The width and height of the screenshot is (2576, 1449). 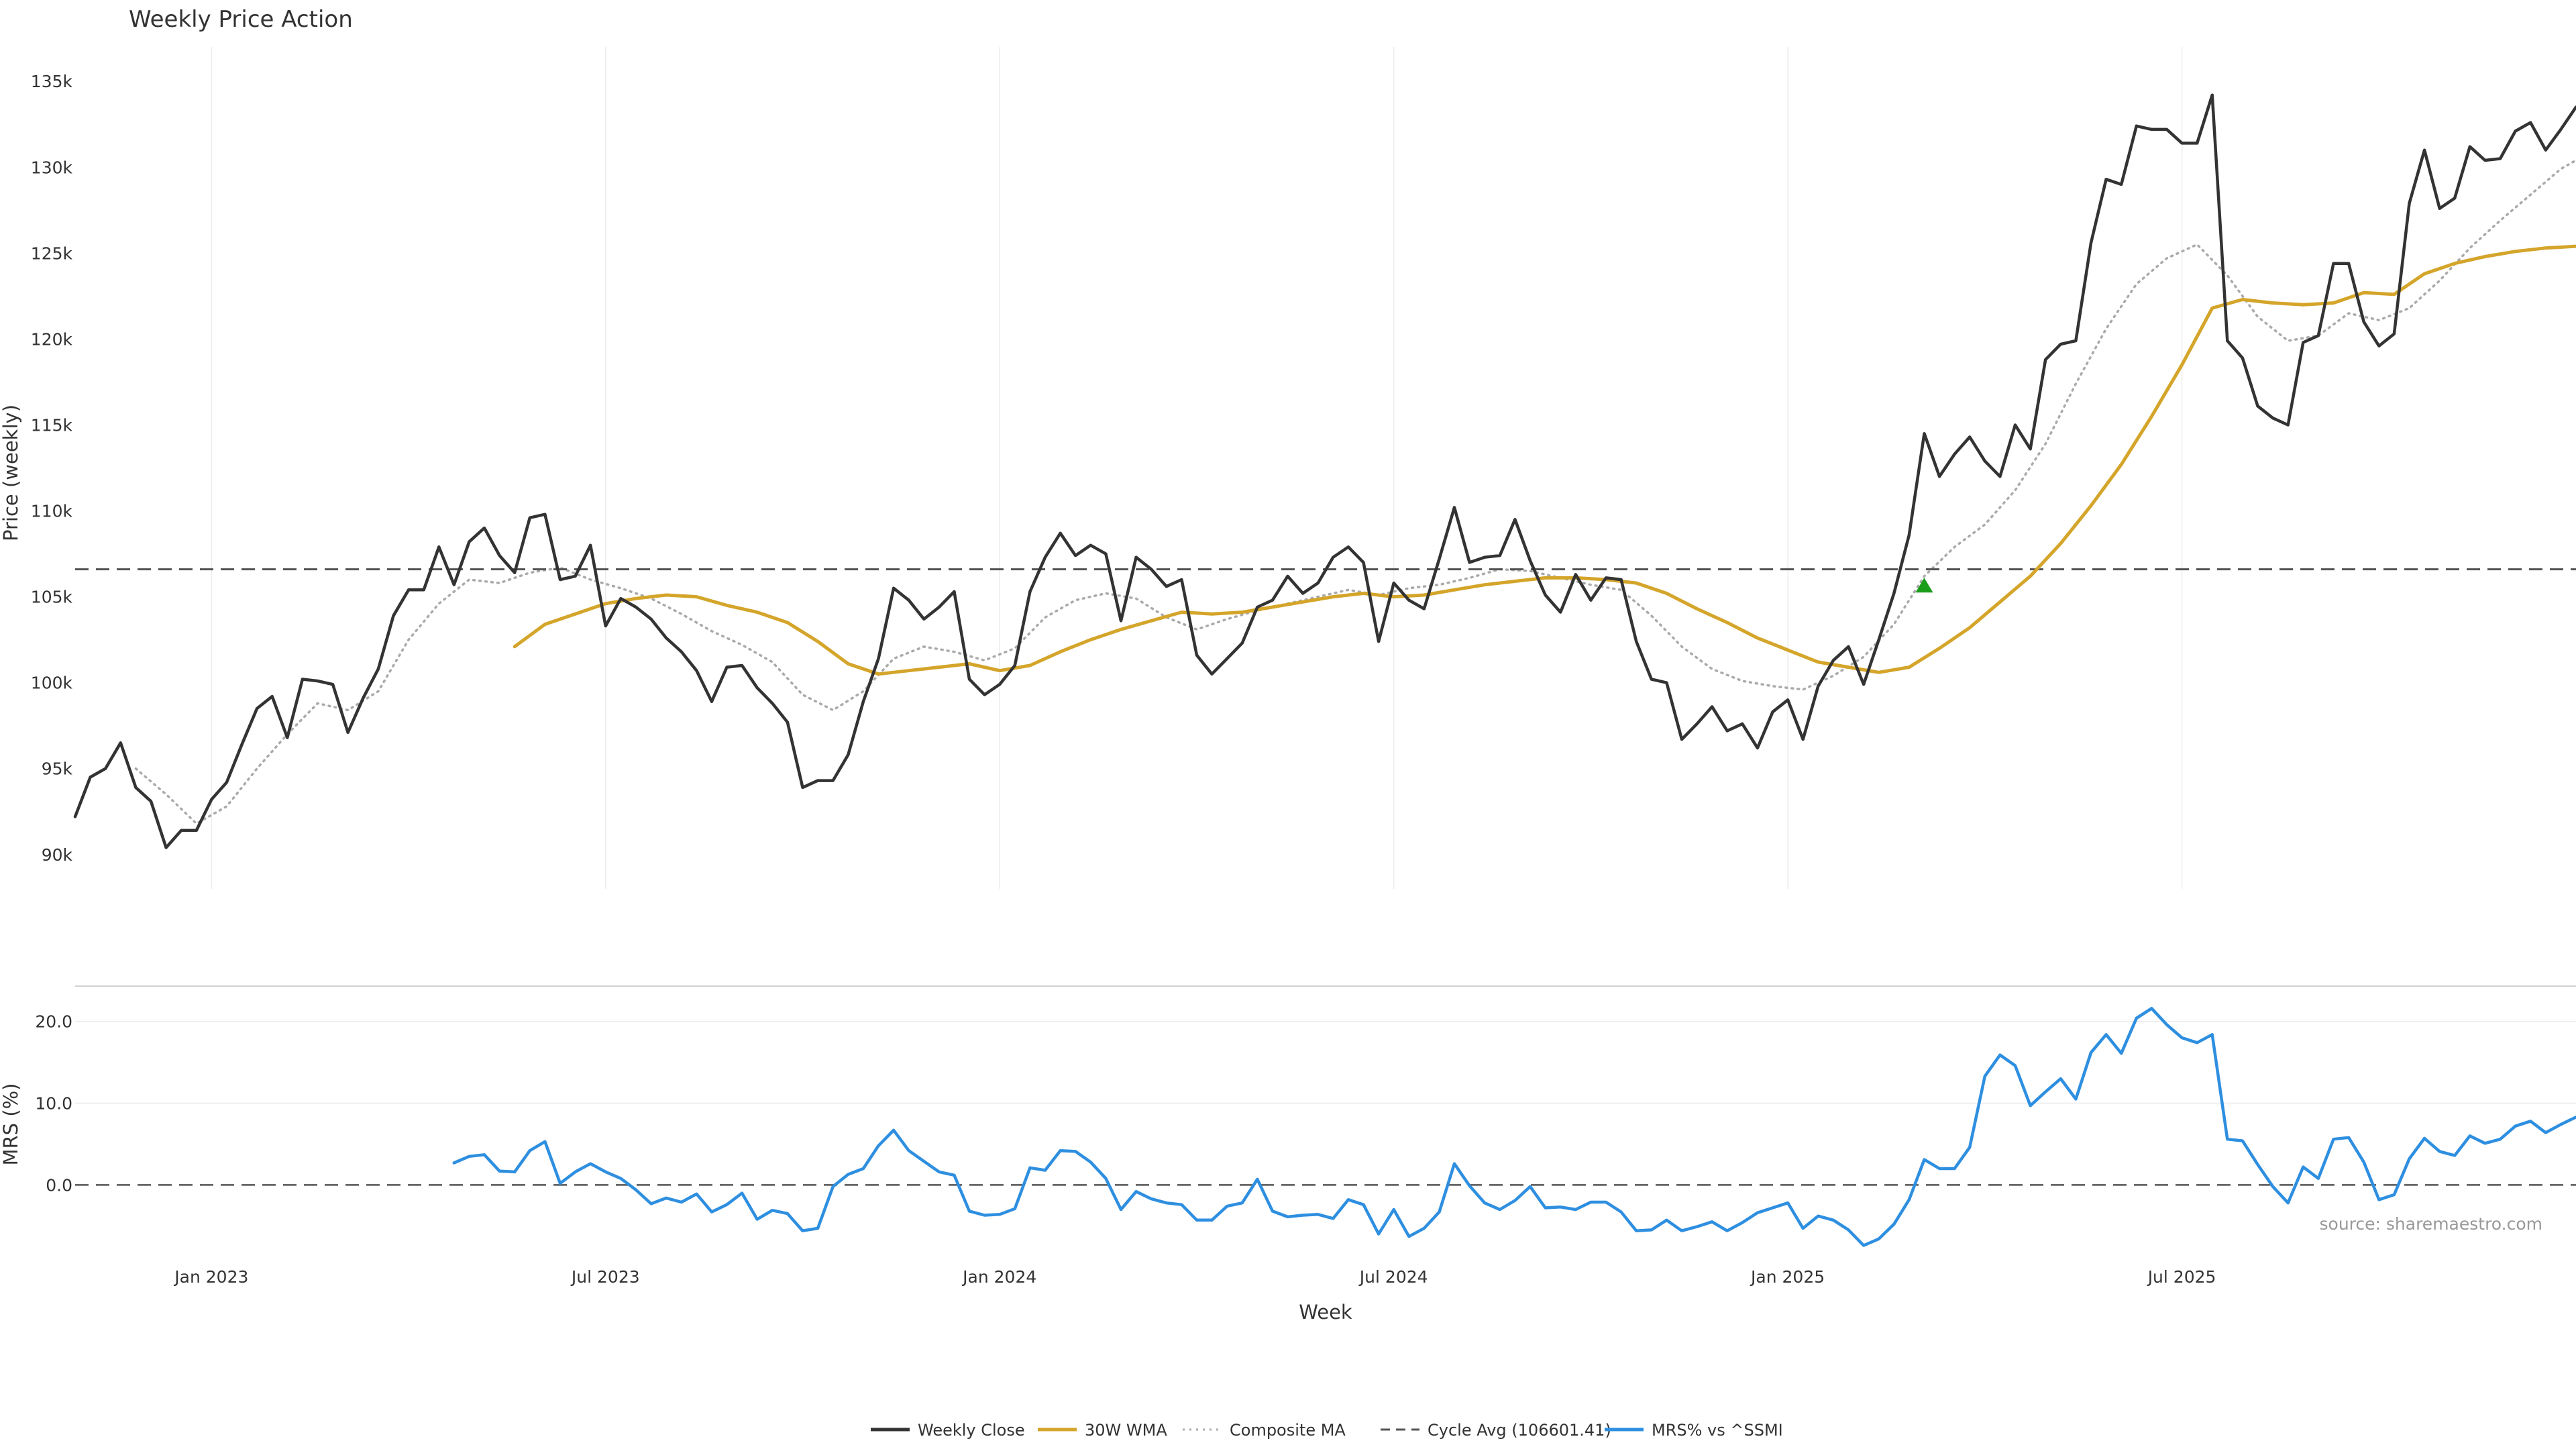 What do you see at coordinates (57, 855) in the screenshot?
I see `price-y-tick-label: 90k` at bounding box center [57, 855].